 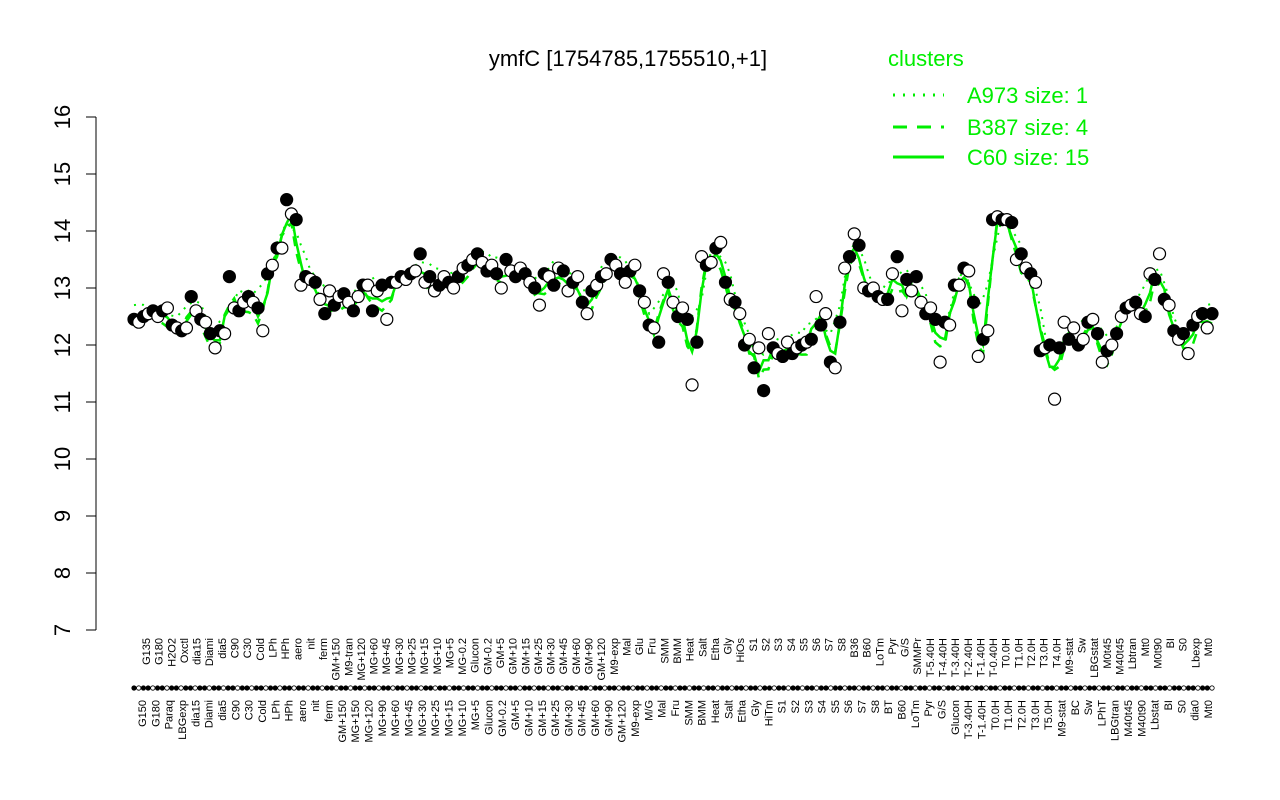 What do you see at coordinates (539, 656) in the screenshot?
I see `x-tick-label: GM+25` at bounding box center [539, 656].